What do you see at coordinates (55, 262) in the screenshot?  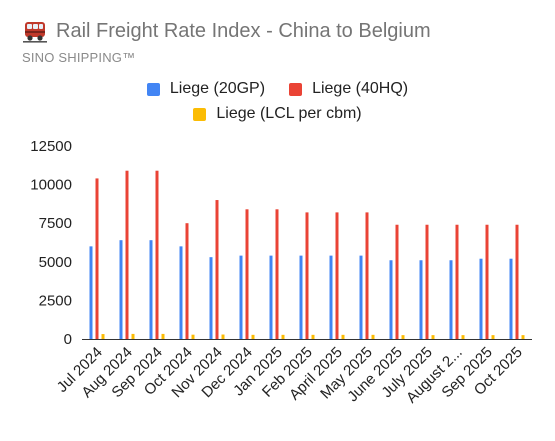 I see `y-tick-label: 5000` at bounding box center [55, 262].